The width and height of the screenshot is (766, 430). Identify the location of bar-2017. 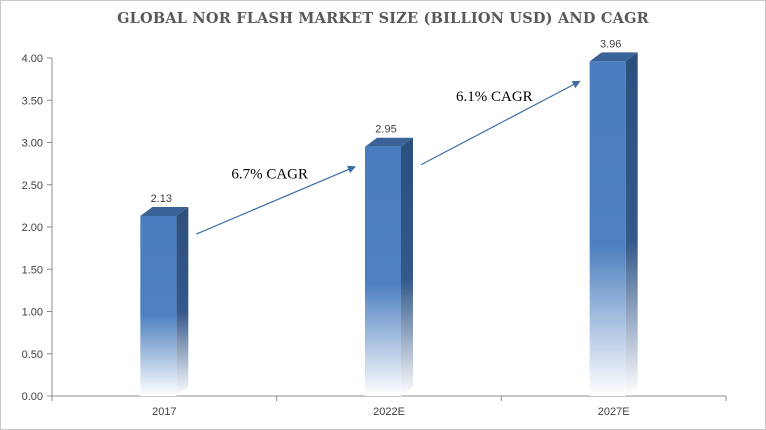
(158, 306).